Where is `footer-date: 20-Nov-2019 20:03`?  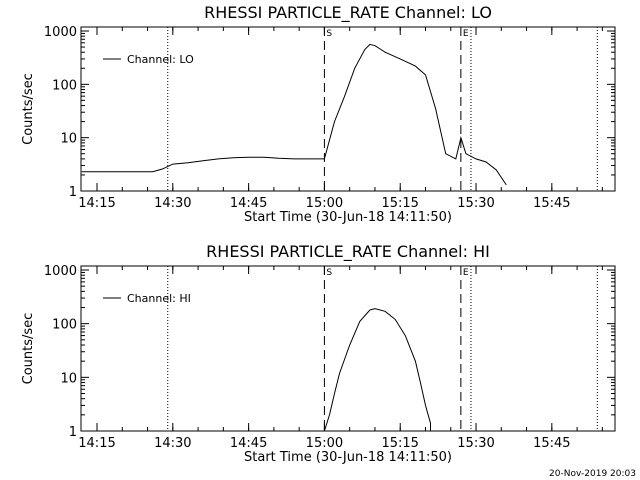 footer-date: 20-Nov-2019 20:03 is located at coordinates (592, 474).